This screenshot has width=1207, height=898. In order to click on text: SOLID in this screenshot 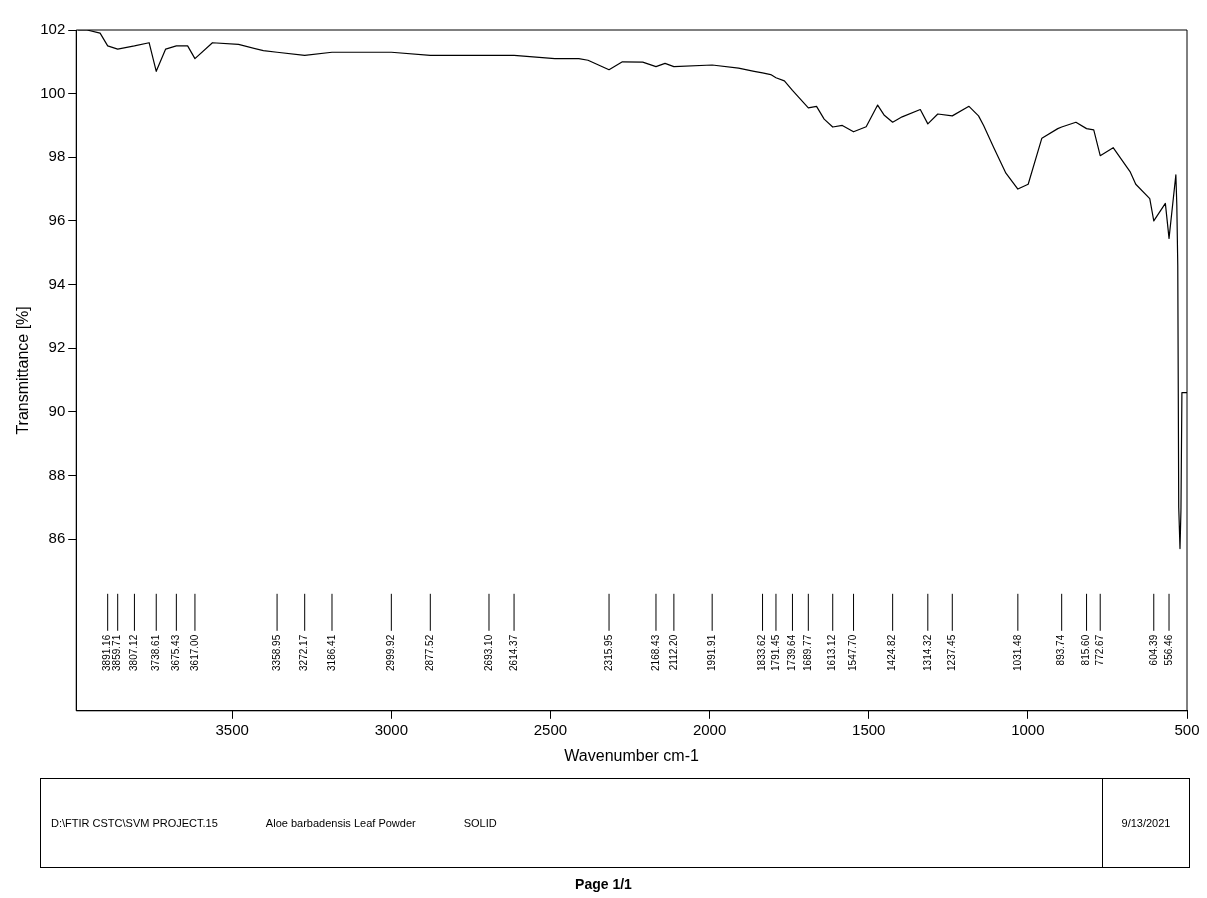, I will do `click(480, 823)`.